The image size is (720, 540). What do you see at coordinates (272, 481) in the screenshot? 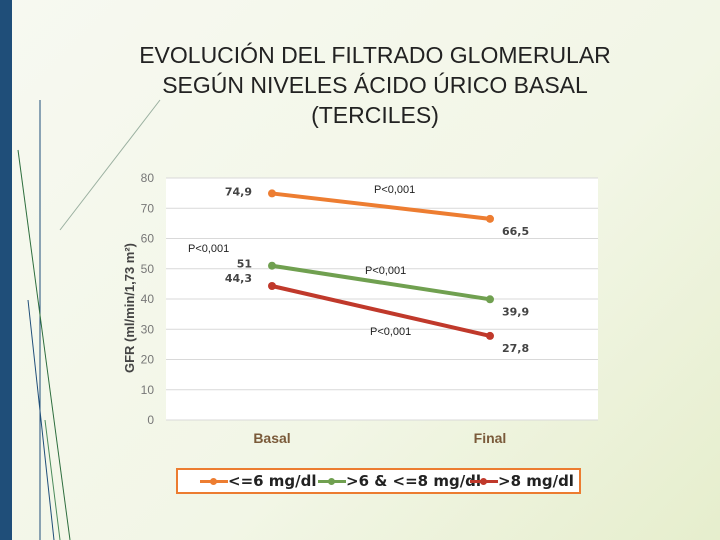
I see `legend-label-1: <=6 mg/dl` at bounding box center [272, 481].